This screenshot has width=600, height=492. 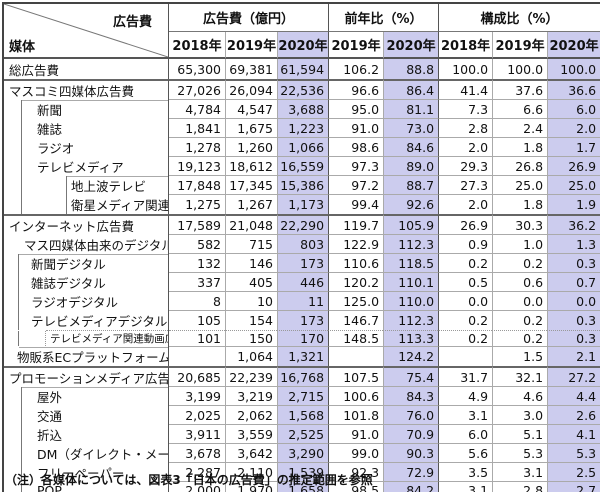 I want to click on value-cell: 30.3, so click(x=520, y=224).